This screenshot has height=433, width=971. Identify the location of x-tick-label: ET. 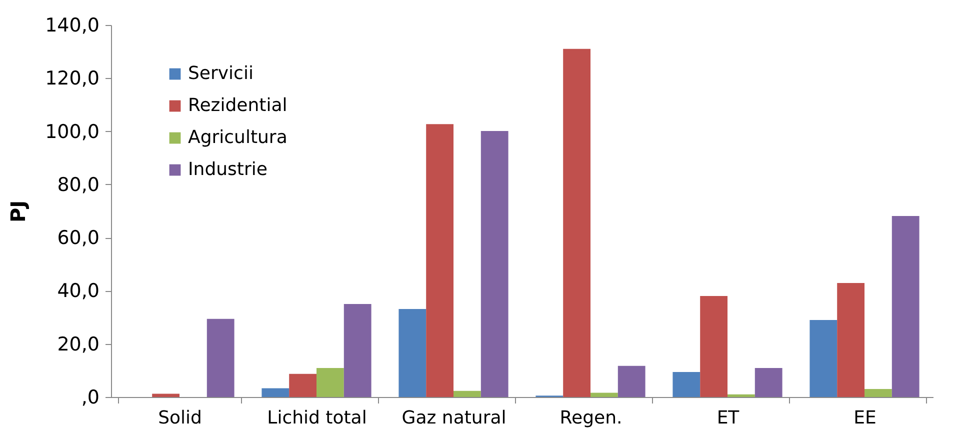
(728, 418).